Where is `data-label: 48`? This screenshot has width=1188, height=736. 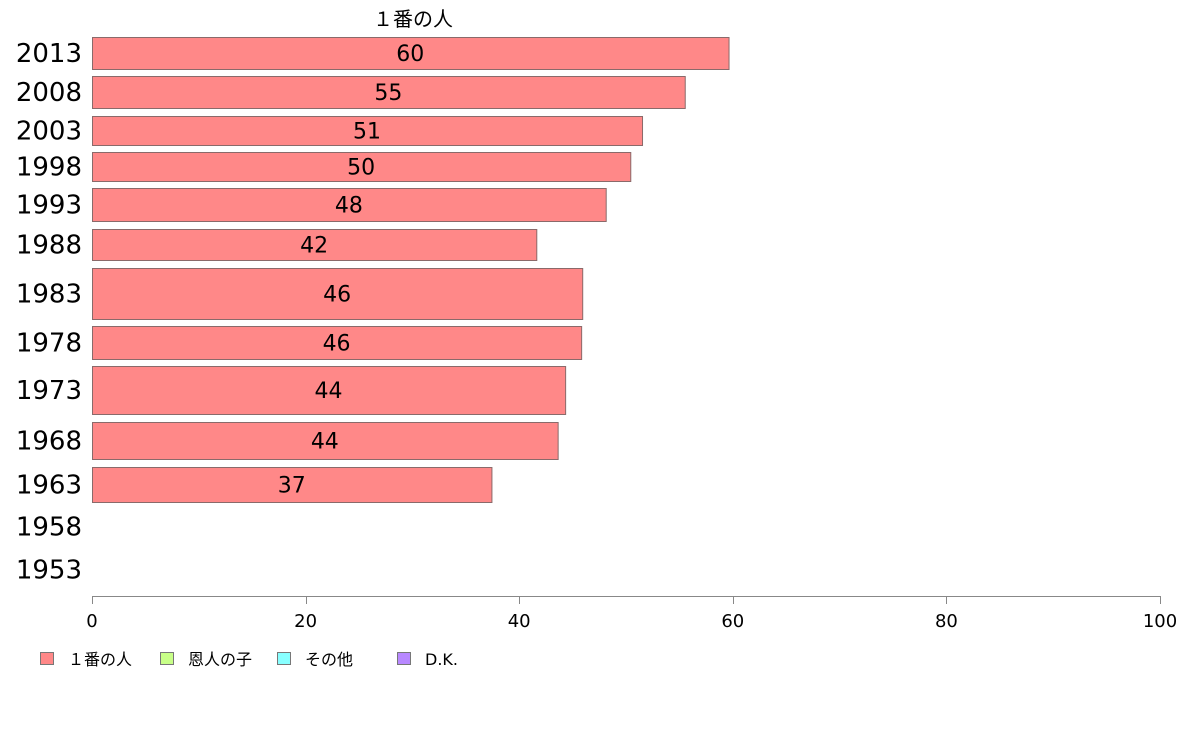
data-label: 48 is located at coordinates (349, 206).